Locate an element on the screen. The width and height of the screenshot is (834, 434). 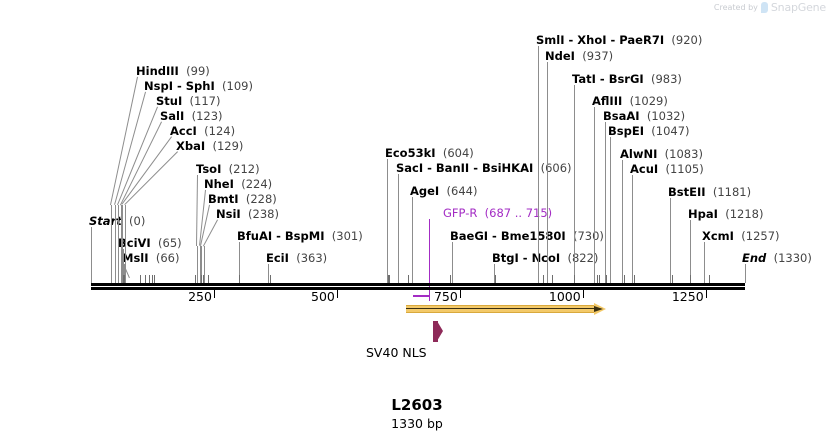
enzyme-label-bsaai: BsaAI (1032) is located at coordinates (644, 116).